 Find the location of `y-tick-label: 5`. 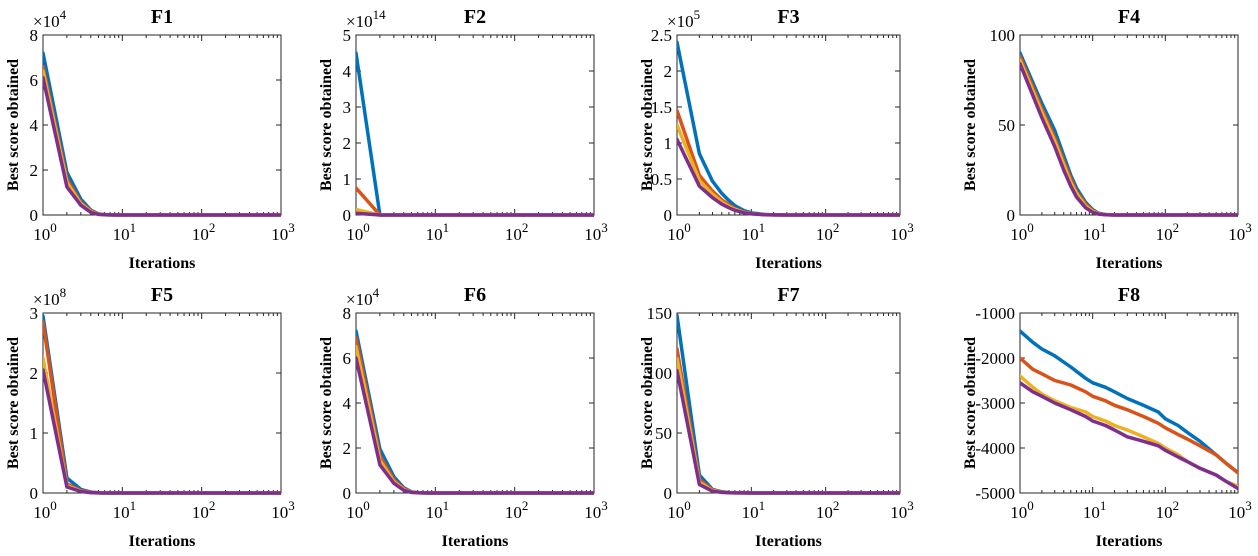

y-tick-label: 5 is located at coordinates (347, 35).